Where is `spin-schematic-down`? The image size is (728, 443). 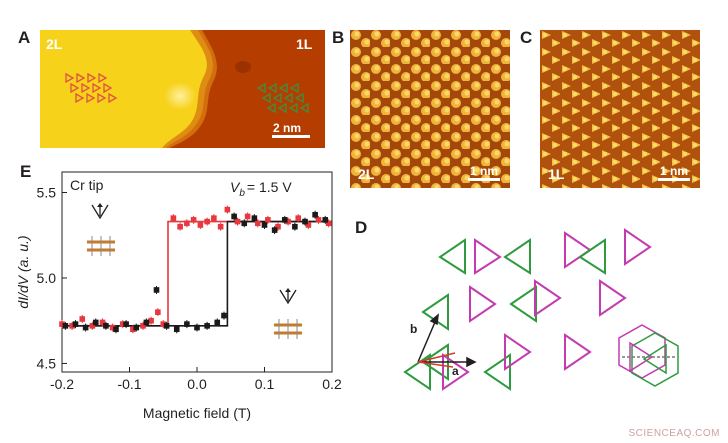 spin-schematic-down is located at coordinates (288, 313).